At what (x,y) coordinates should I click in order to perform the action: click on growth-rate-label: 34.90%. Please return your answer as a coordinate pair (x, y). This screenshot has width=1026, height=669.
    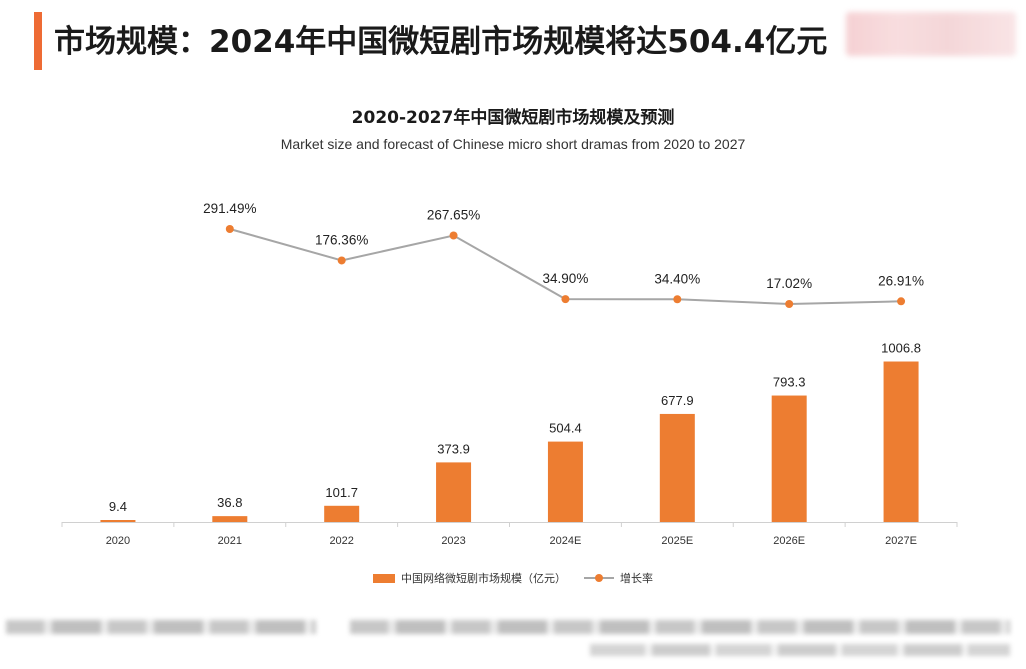
    Looking at the image, I should click on (566, 278).